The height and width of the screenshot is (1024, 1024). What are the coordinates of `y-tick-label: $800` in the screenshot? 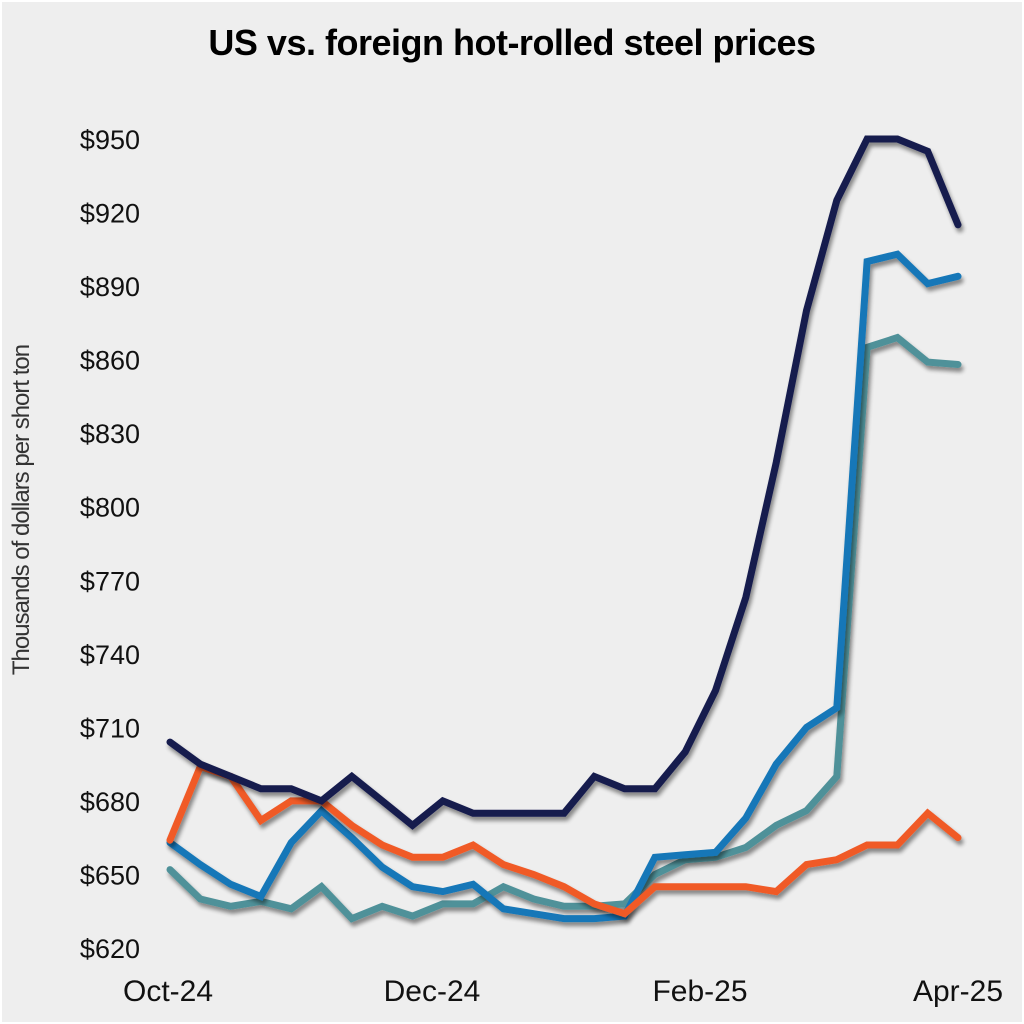 It's located at (110, 508).